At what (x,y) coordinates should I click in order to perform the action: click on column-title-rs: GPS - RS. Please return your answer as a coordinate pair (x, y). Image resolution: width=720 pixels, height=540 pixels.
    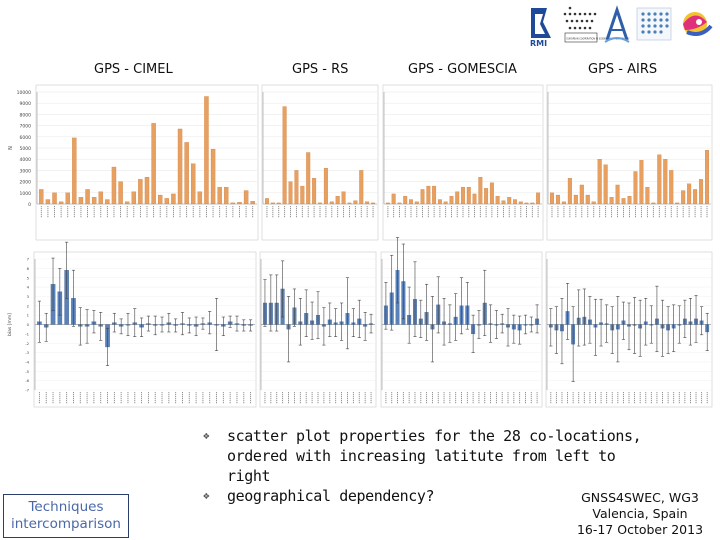
    Looking at the image, I should click on (320, 69).